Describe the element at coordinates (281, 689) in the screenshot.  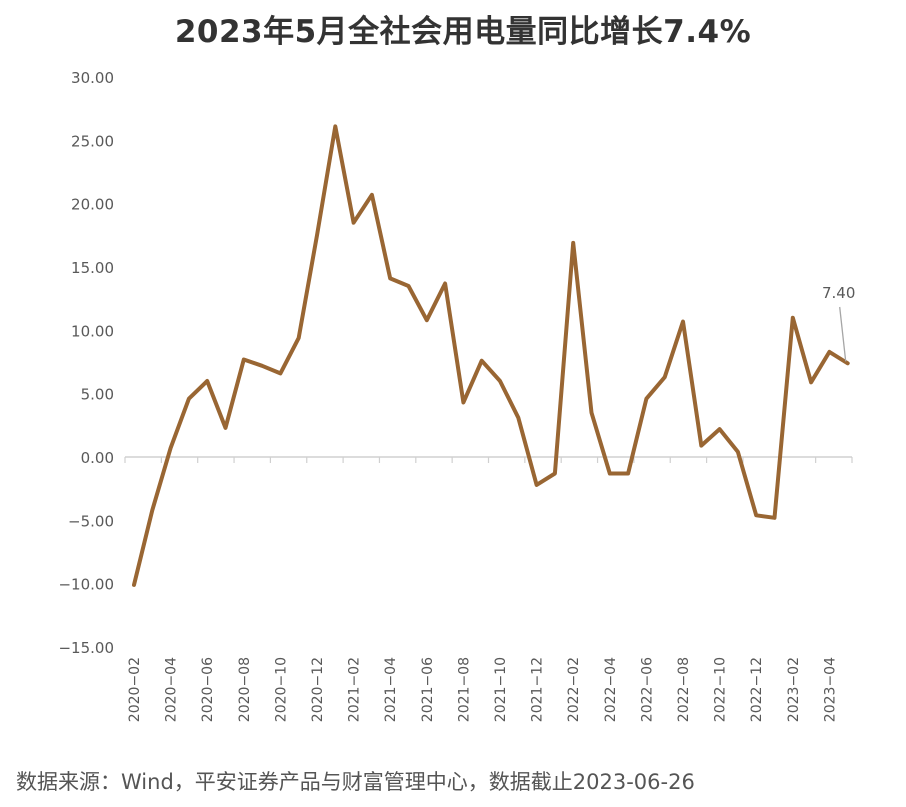
I see `x-tick-label: 2020−10` at that location.